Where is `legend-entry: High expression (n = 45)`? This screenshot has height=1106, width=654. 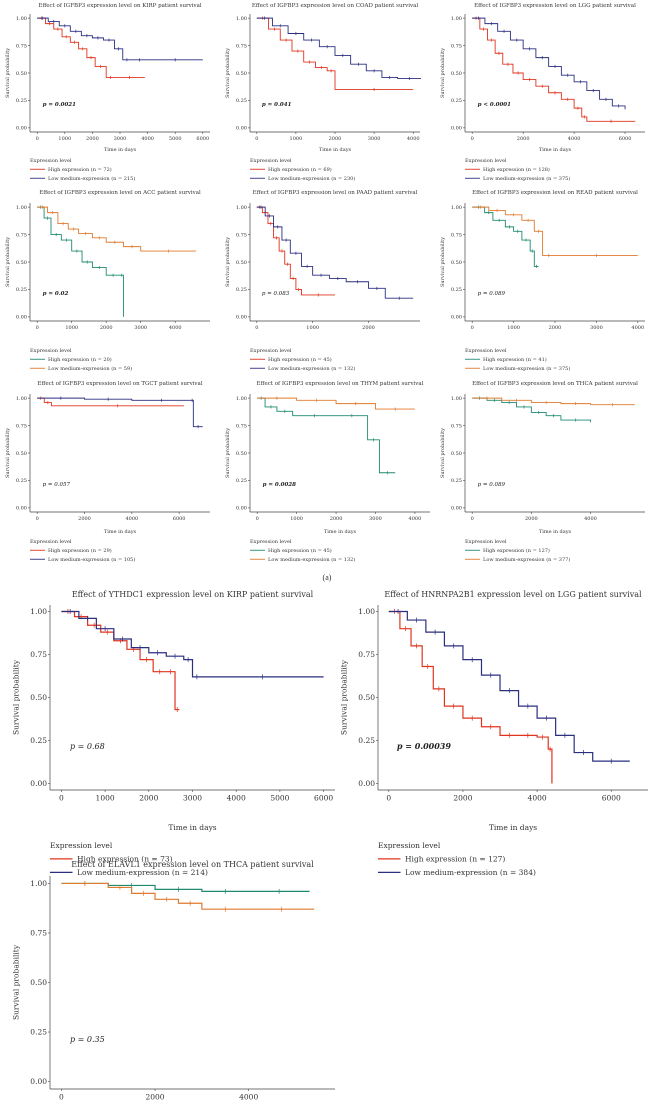
legend-entry: High expression (n = 45) is located at coordinates (300, 359).